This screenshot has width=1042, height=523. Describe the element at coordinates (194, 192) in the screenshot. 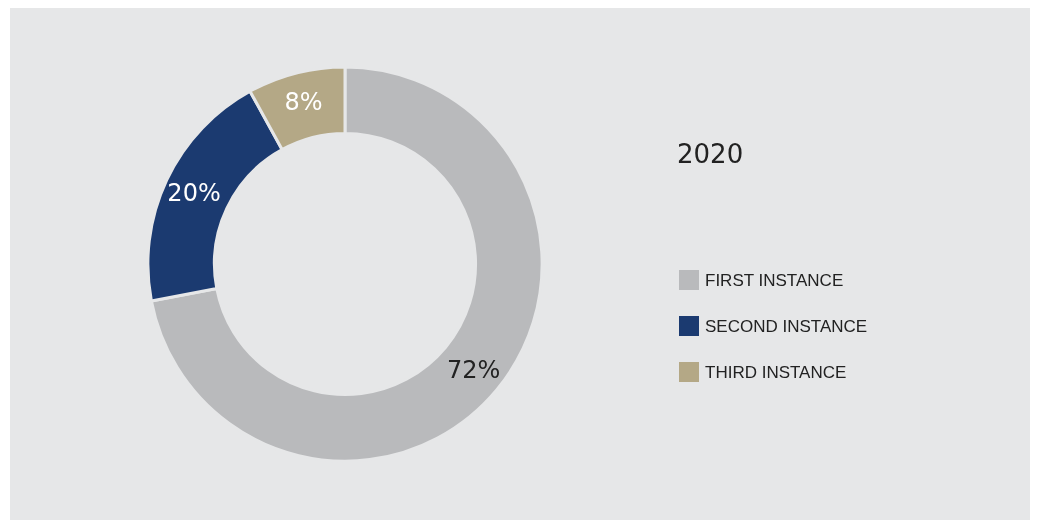

I see `data-label: 20%` at that location.